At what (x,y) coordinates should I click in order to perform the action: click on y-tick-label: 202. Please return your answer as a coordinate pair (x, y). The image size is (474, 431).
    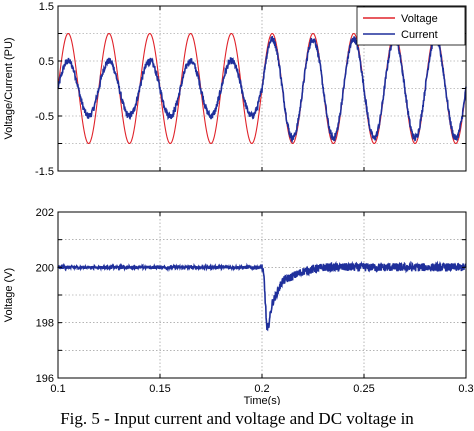
    Looking at the image, I should click on (45, 213).